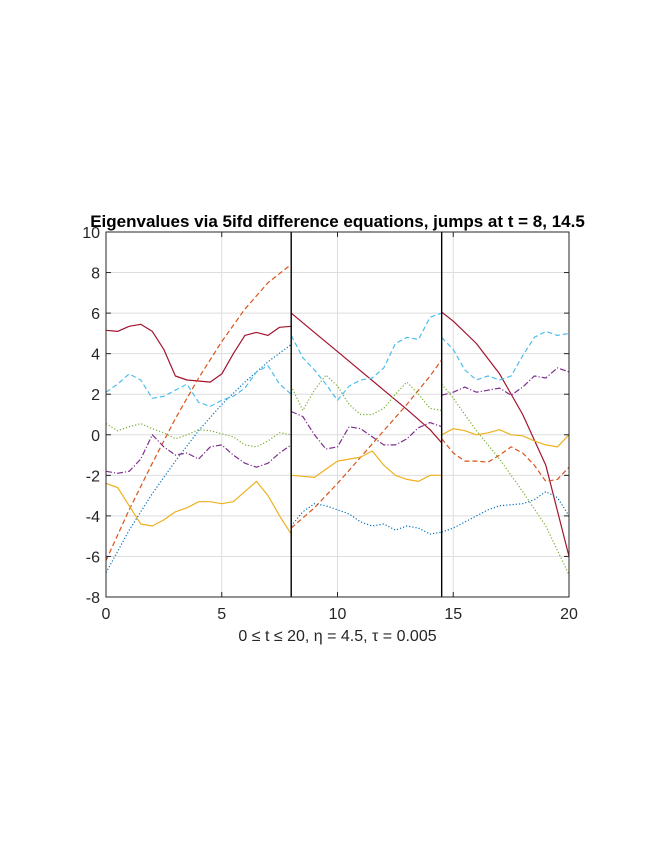 The height and width of the screenshot is (846, 654). What do you see at coordinates (338, 614) in the screenshot?
I see `x-tick-label: 10` at bounding box center [338, 614].